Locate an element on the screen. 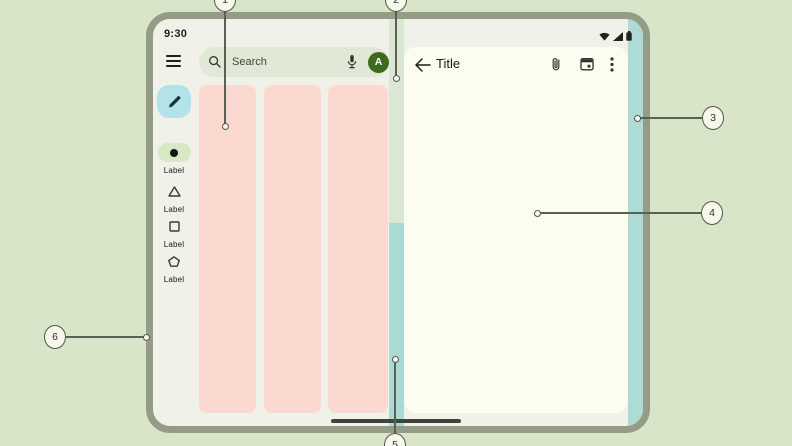 This screenshot has width=792, height=446. status-bar-icons is located at coordinates (615, 36).